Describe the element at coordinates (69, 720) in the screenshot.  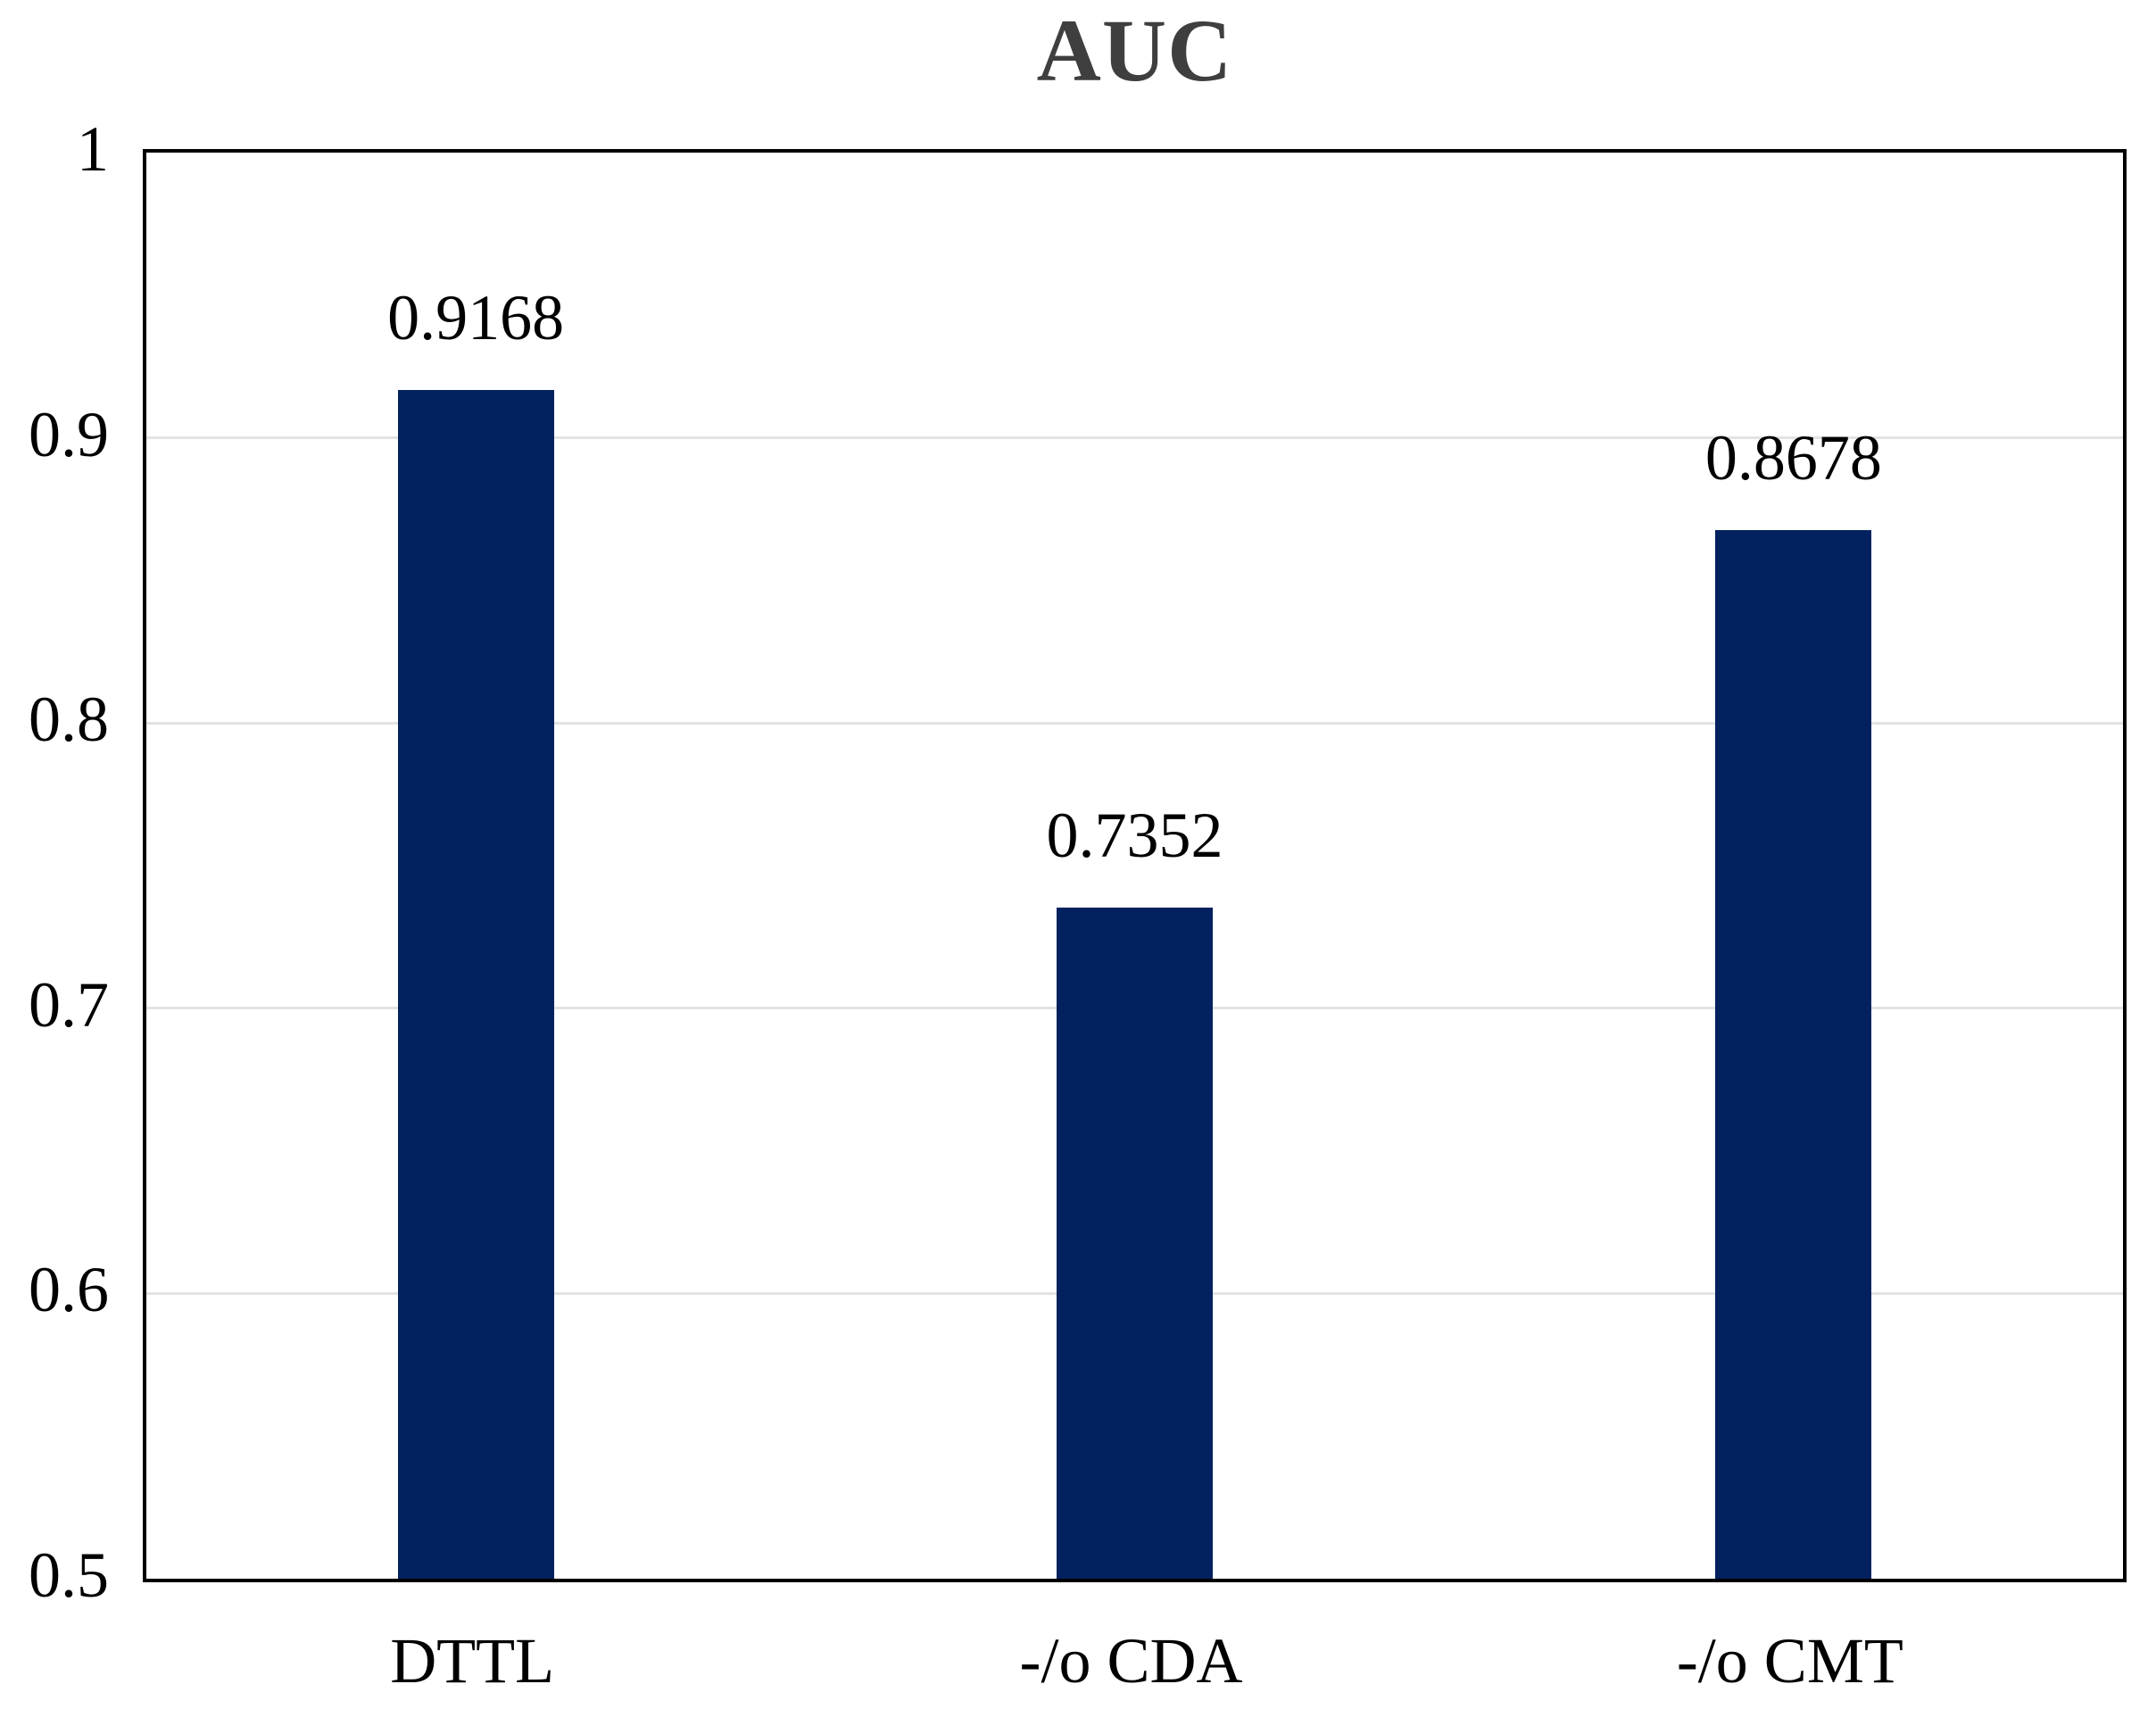
I see `y-tick-label-0.8: 0.8` at that location.